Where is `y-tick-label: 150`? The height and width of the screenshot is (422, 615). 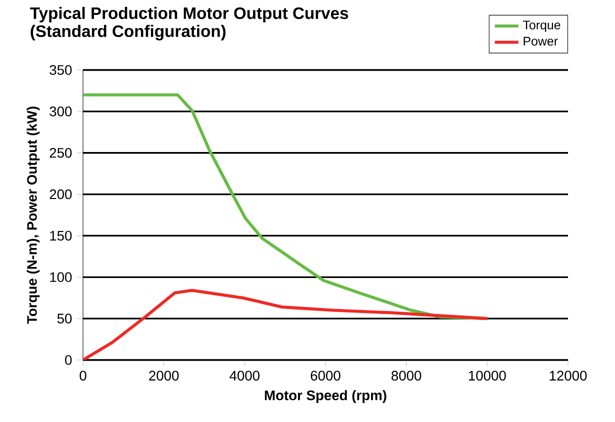 y-tick-label: 150 is located at coordinates (61, 235).